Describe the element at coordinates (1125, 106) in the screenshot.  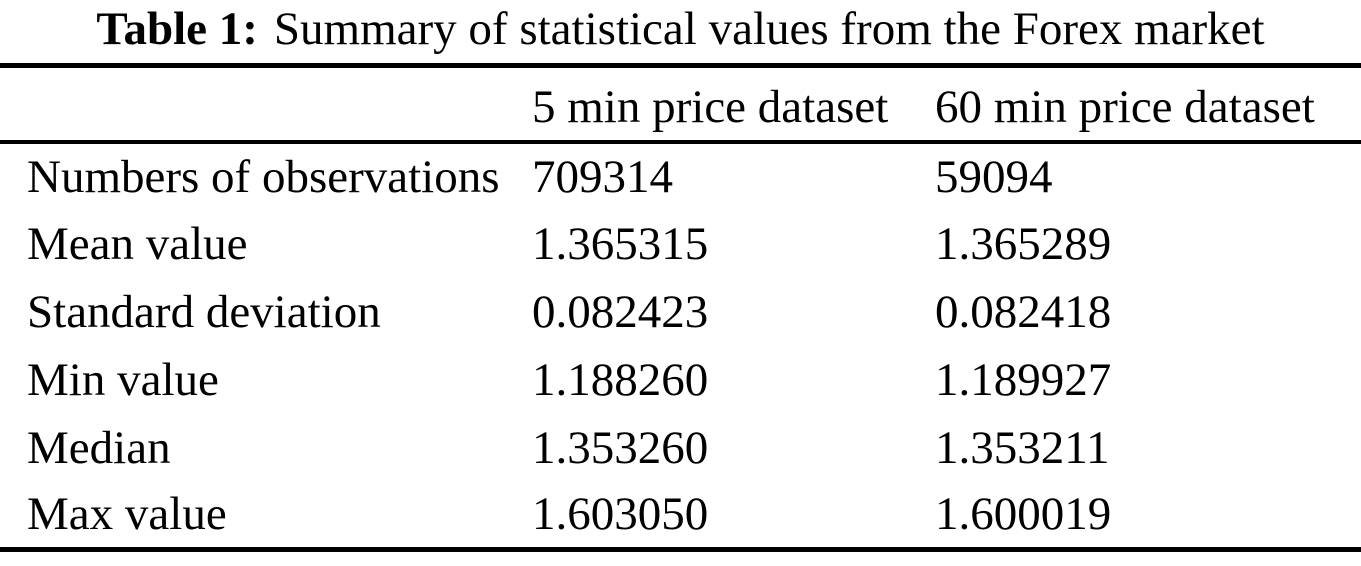
I see `header-col-60min: 60 min price dataset` at that location.